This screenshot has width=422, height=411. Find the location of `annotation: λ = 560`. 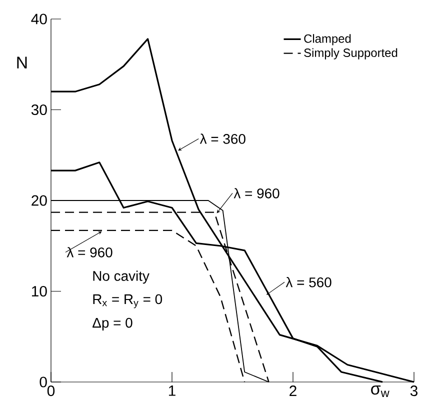

annotation: λ = 560 is located at coordinates (309, 282).